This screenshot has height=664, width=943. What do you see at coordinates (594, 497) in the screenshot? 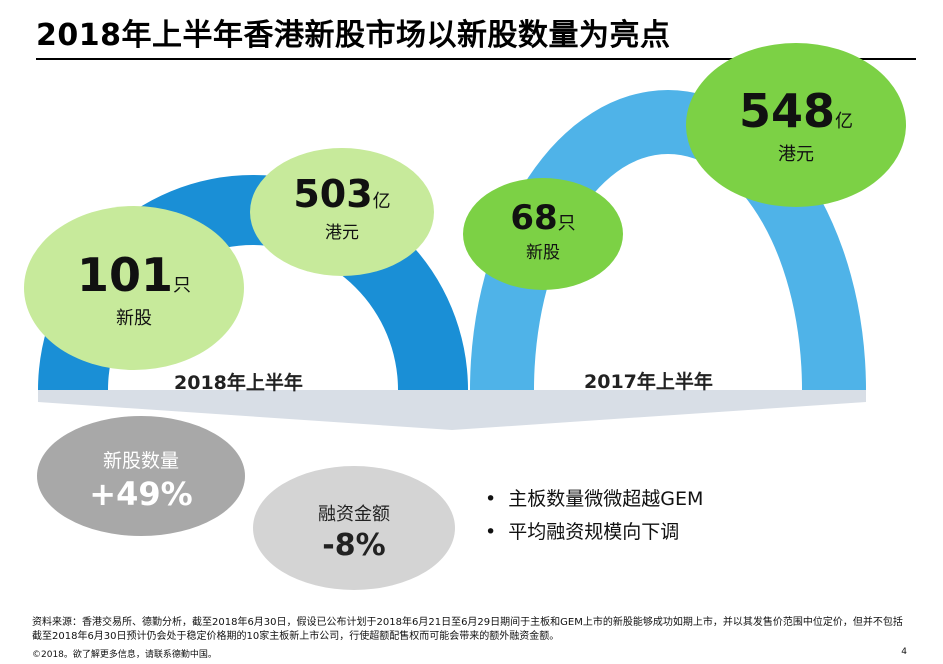
I see `bullet-item: 主板数量微微超越GEM` at bounding box center [594, 497].